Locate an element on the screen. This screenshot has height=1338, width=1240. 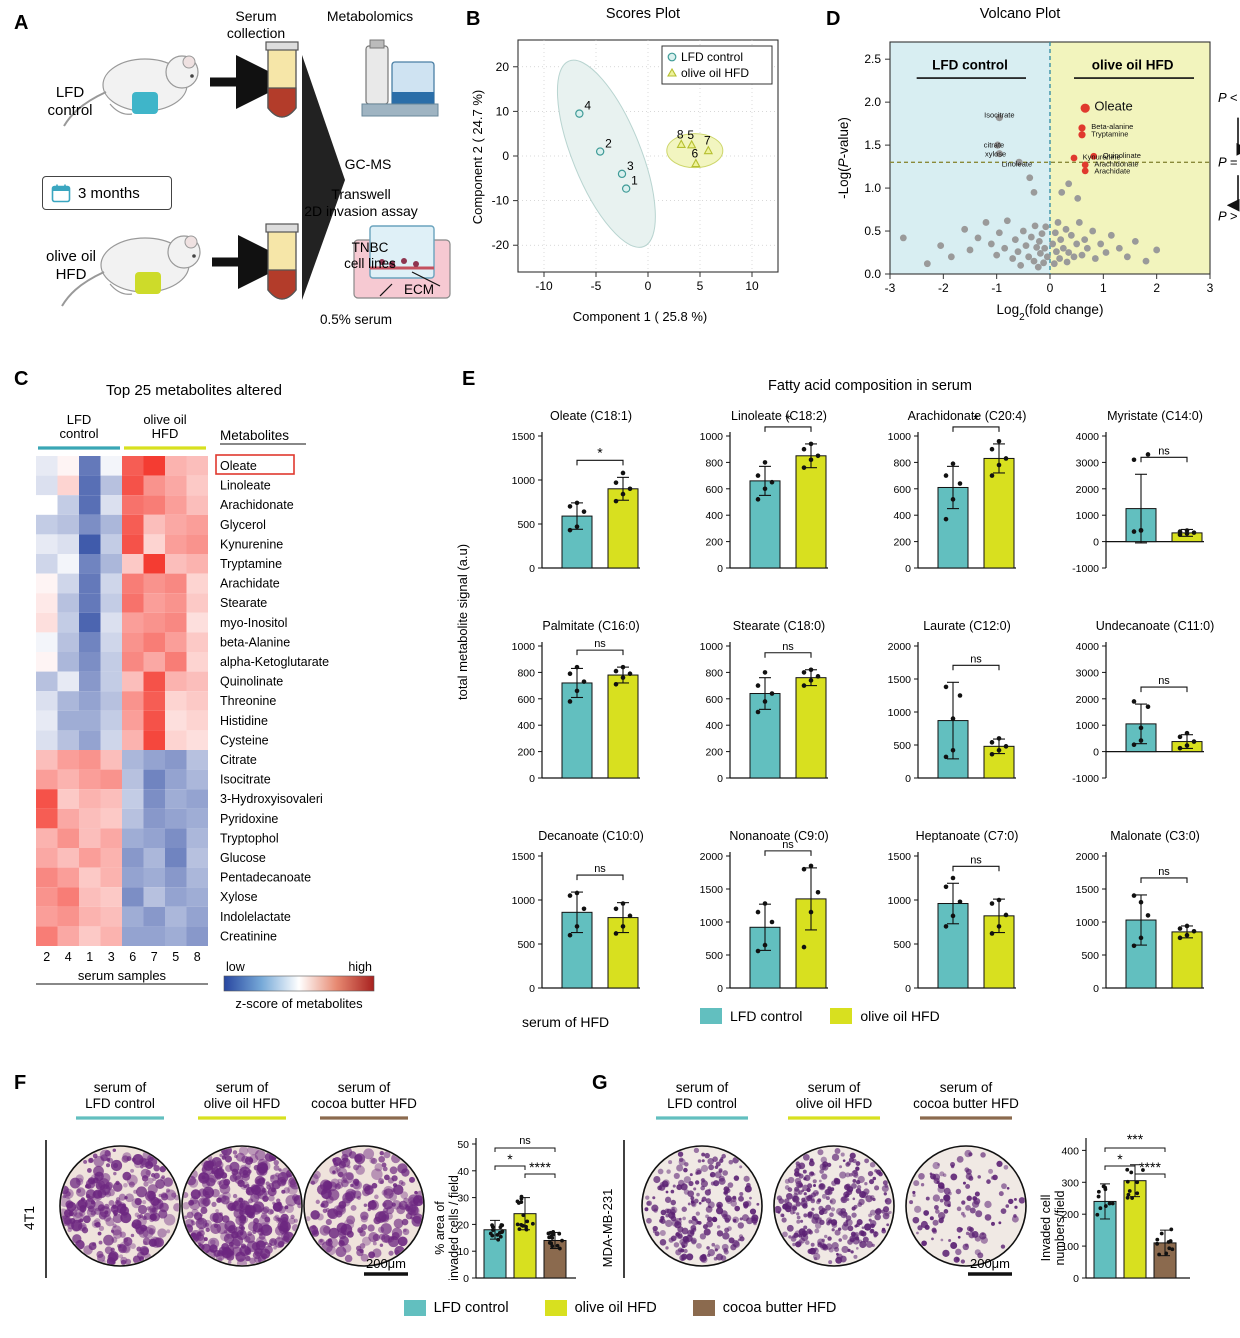
svg-text: ns is located at coordinates (525, 1141).